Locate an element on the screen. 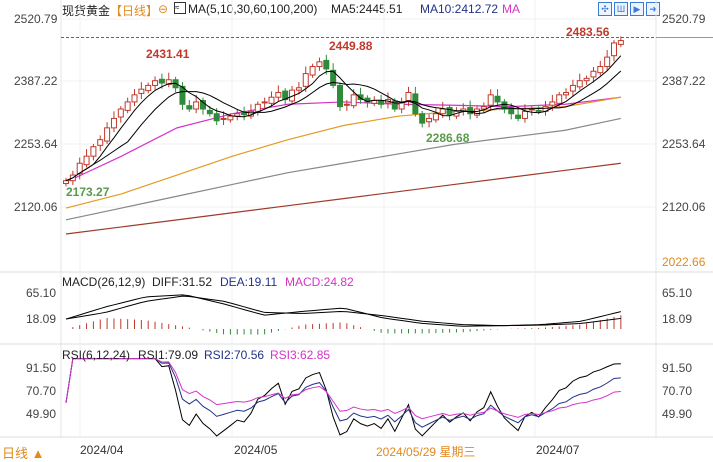 The width and height of the screenshot is (713, 462). macd-dea-line is located at coordinates (343, 311).